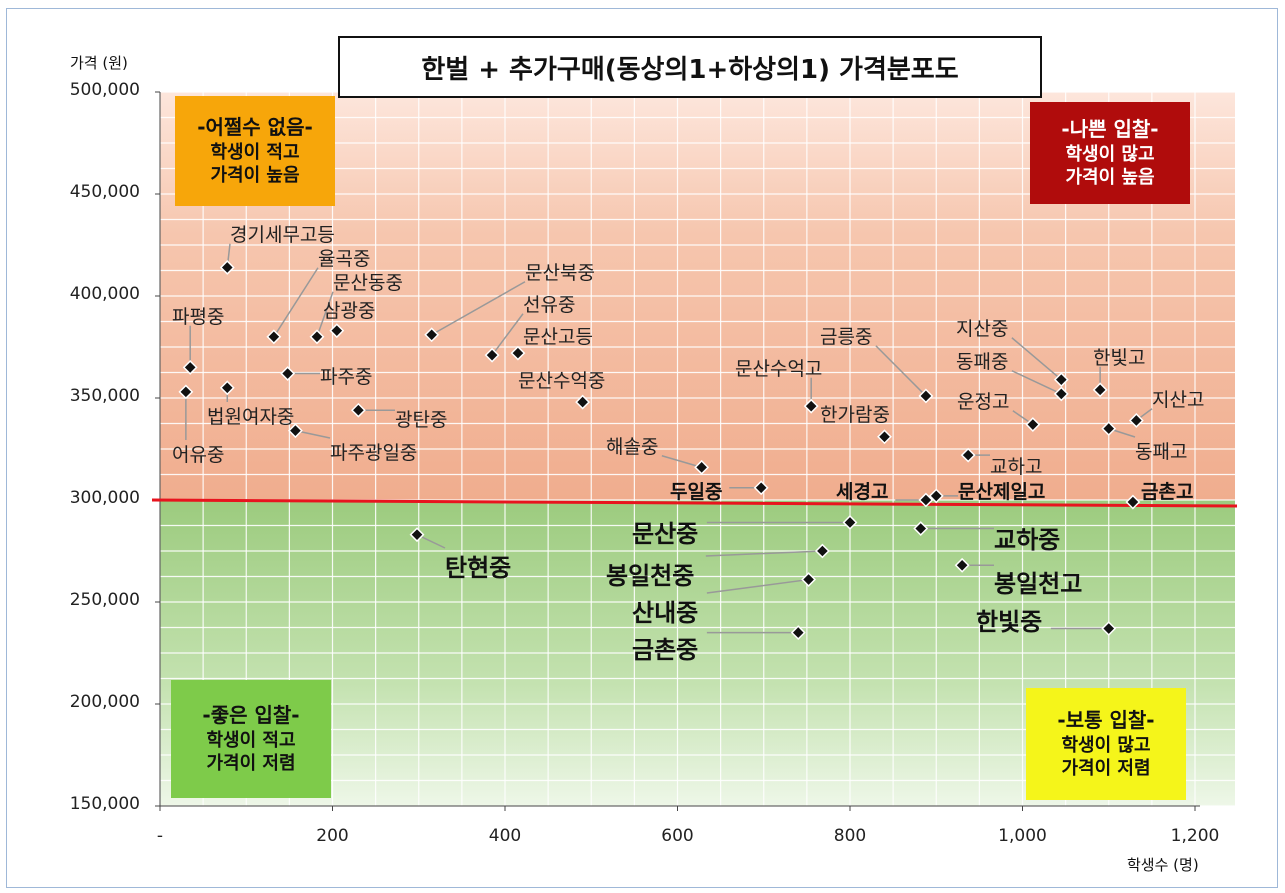 The height and width of the screenshot is (893, 1285). Describe the element at coordinates (505, 836) in the screenshot. I see `x-tick-label: 400` at that location.